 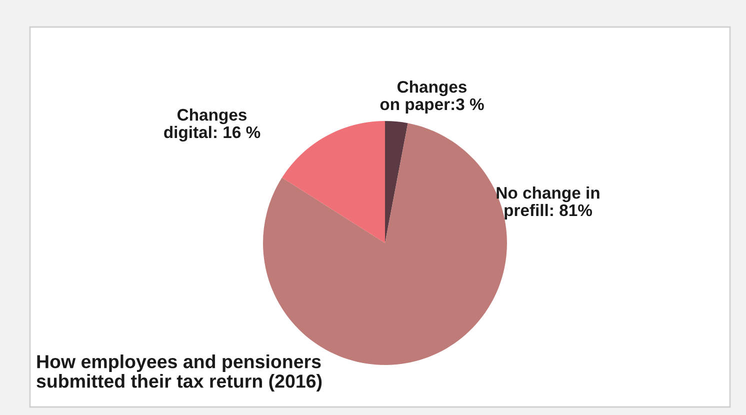 What do you see at coordinates (179, 373) in the screenshot?
I see `text: How employees and pensioners submitted their tax return (2016)` at bounding box center [179, 373].